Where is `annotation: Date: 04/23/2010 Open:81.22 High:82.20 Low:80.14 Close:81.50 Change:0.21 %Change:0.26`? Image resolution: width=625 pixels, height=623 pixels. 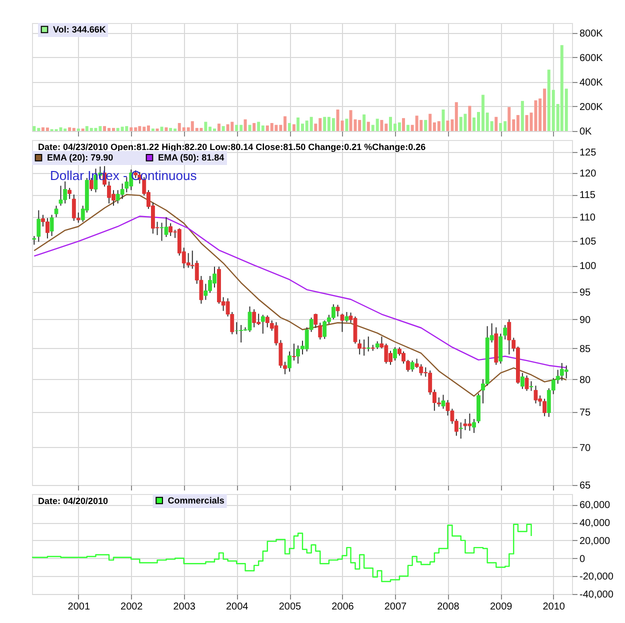 annotation: Date: 04/23/2010 Open:81.22 High:82.20 Low:80.14 Close:81.50 Change:0.21 %Change:0.26 is located at coordinates (232, 147).